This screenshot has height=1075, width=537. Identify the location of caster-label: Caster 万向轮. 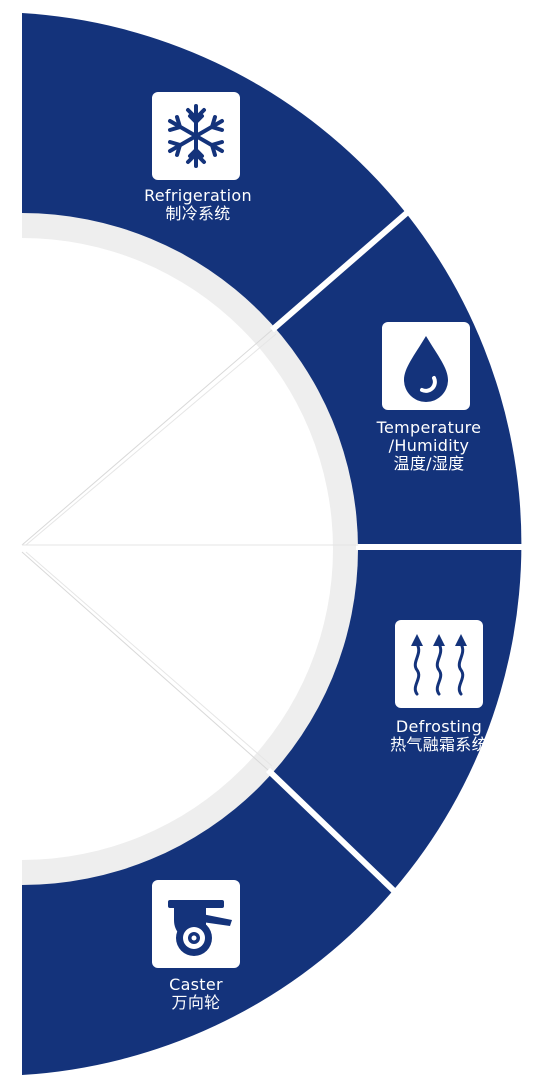
(196, 994).